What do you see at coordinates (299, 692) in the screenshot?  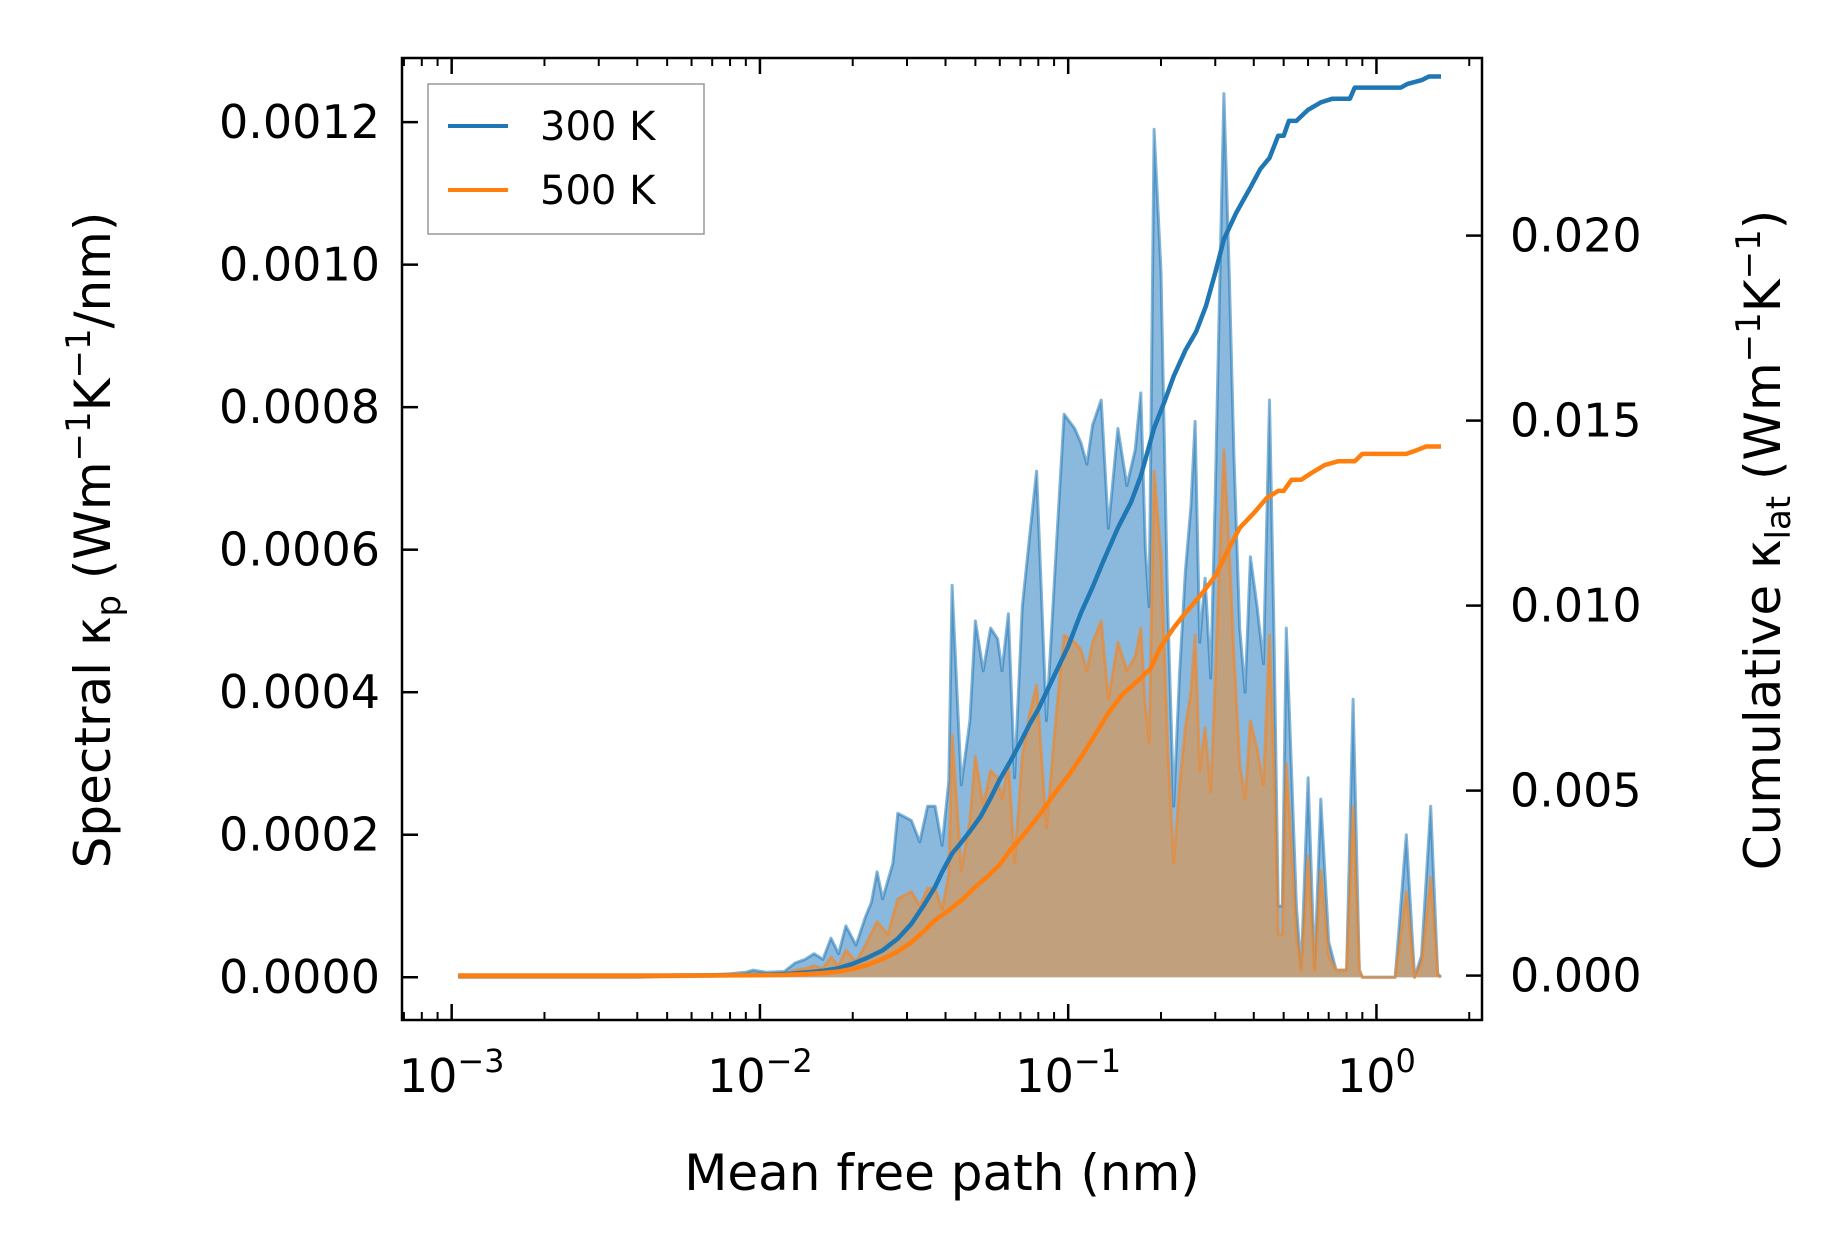 I see `y-left-tick-label: 0.0004` at bounding box center [299, 692].